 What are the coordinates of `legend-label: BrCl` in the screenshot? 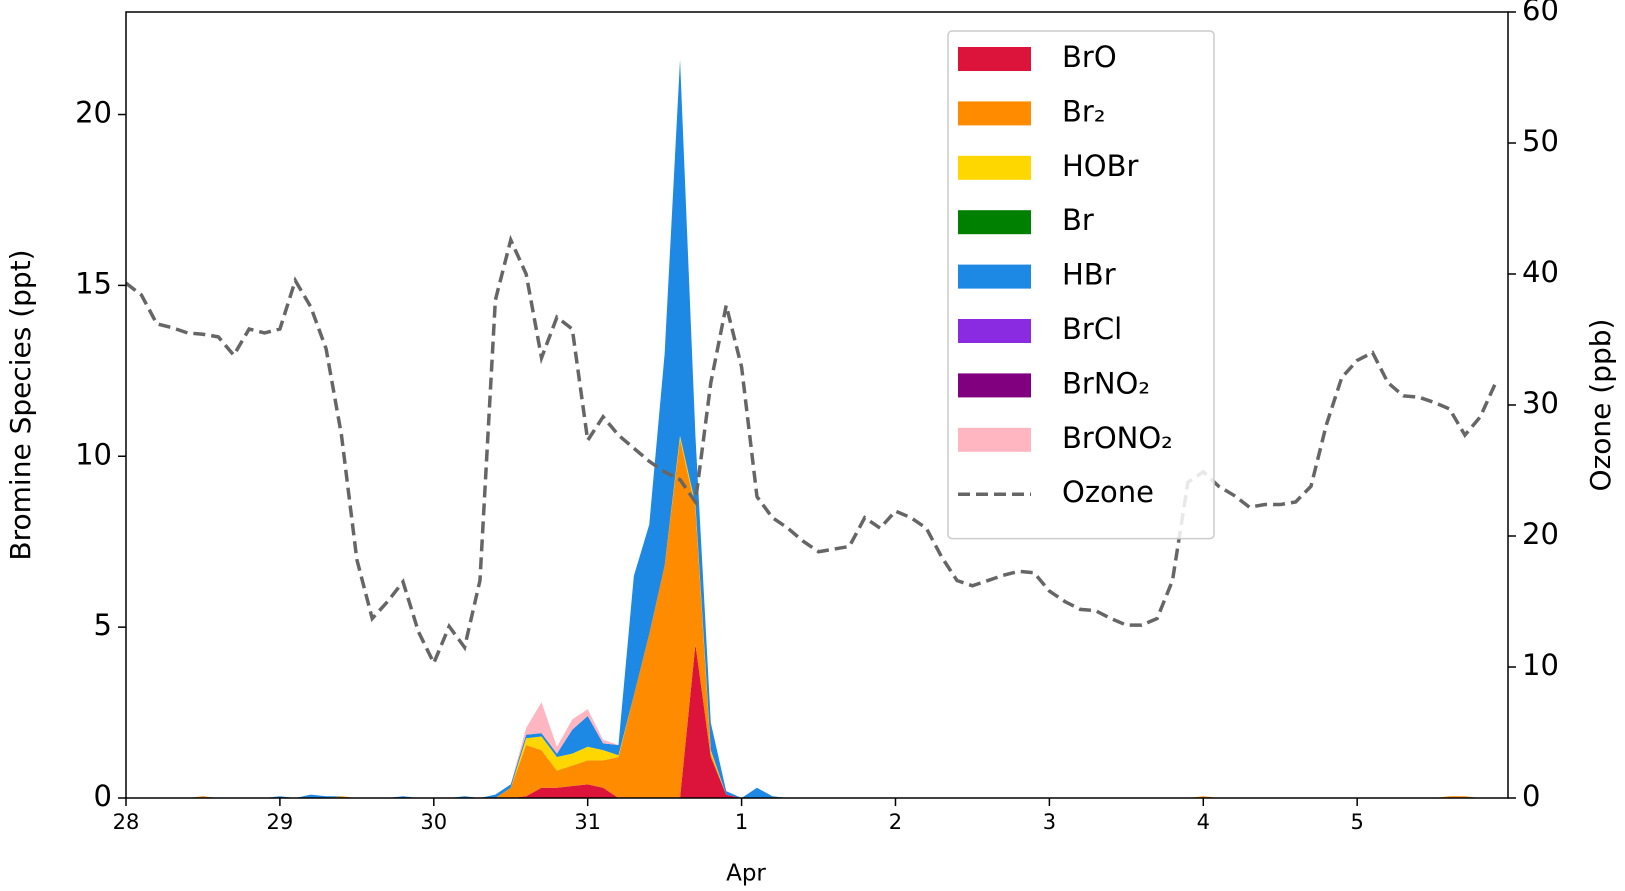 It's located at (1092, 329).